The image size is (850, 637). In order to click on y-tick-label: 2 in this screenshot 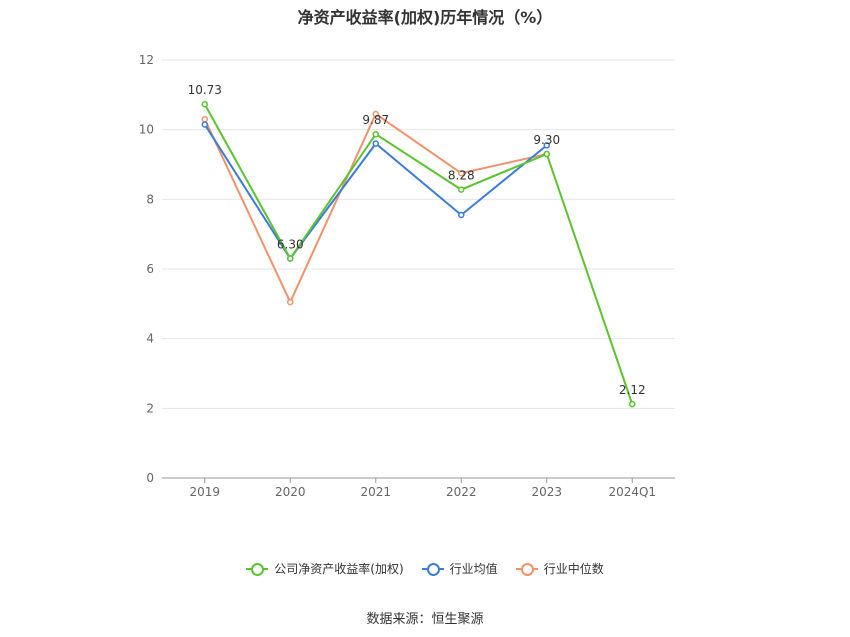, I will do `click(150, 408)`.